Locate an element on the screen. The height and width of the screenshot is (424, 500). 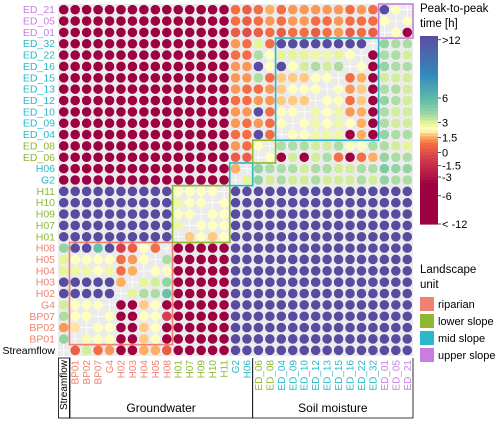
x-tick-label: ED_10 is located at coordinates (305, 375).